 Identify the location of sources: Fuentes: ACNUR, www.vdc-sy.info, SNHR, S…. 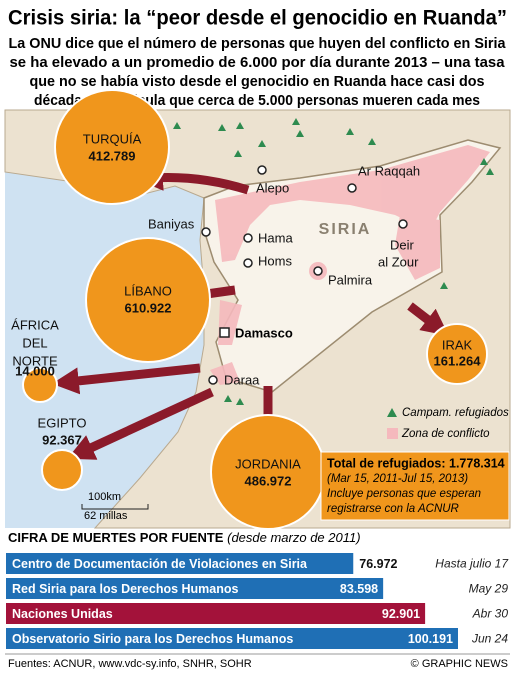
(130, 664).